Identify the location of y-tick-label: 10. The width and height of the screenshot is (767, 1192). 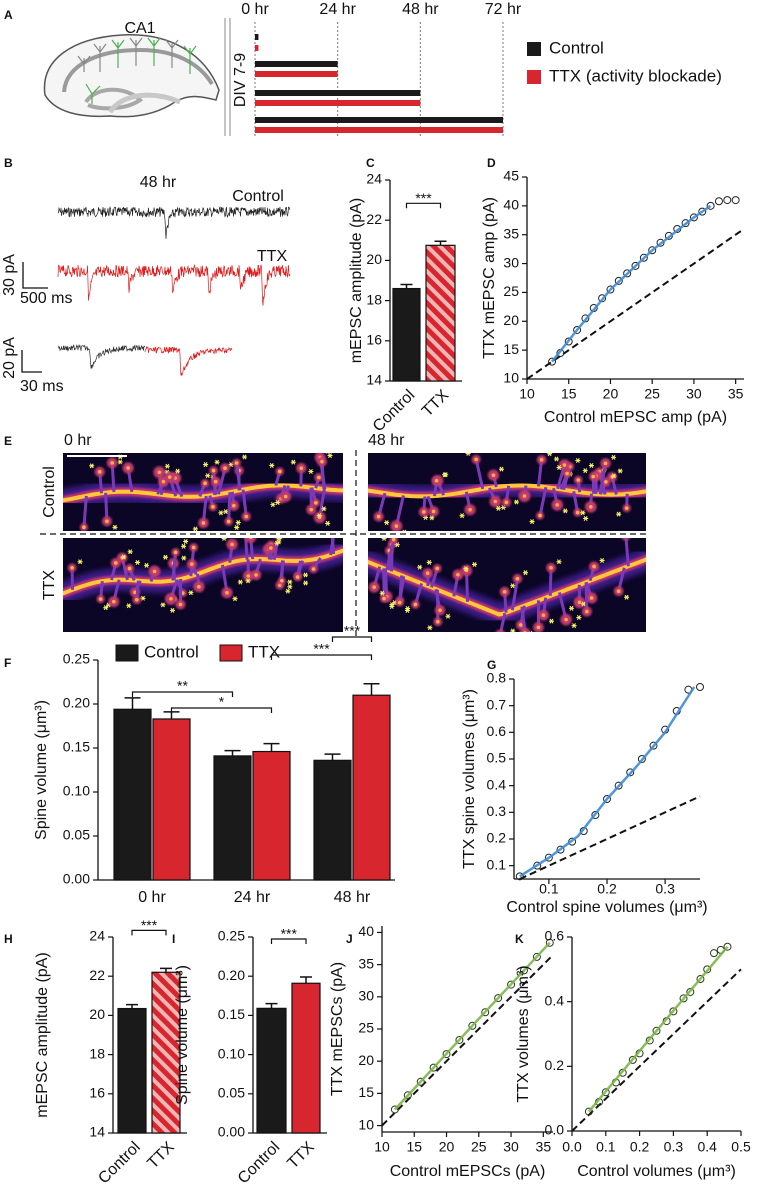
(366, 1124).